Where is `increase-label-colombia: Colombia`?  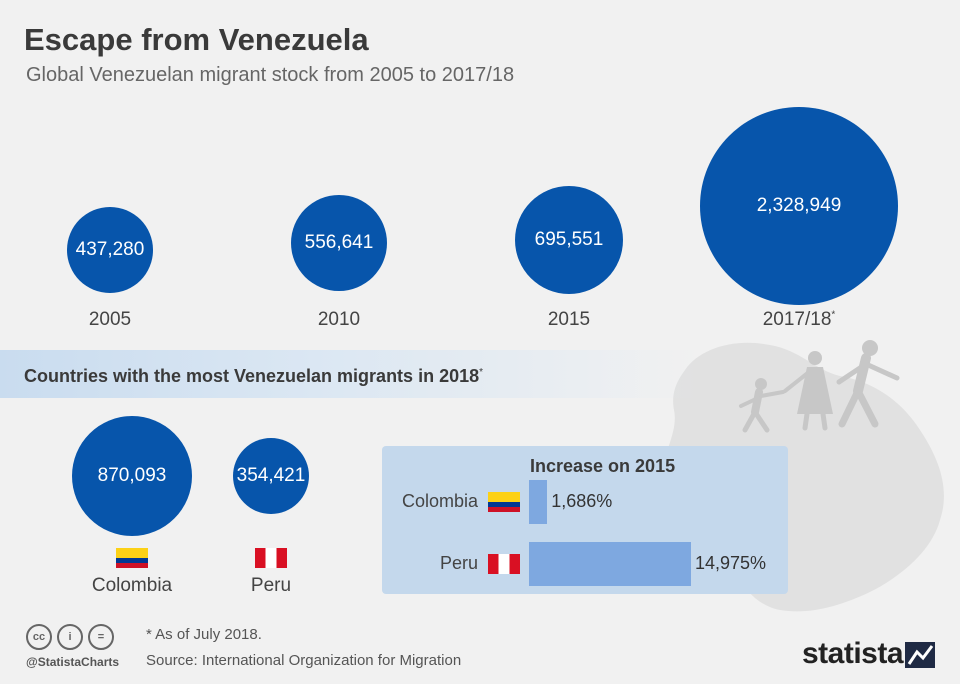
increase-label-colombia: Colombia is located at coordinates (439, 501).